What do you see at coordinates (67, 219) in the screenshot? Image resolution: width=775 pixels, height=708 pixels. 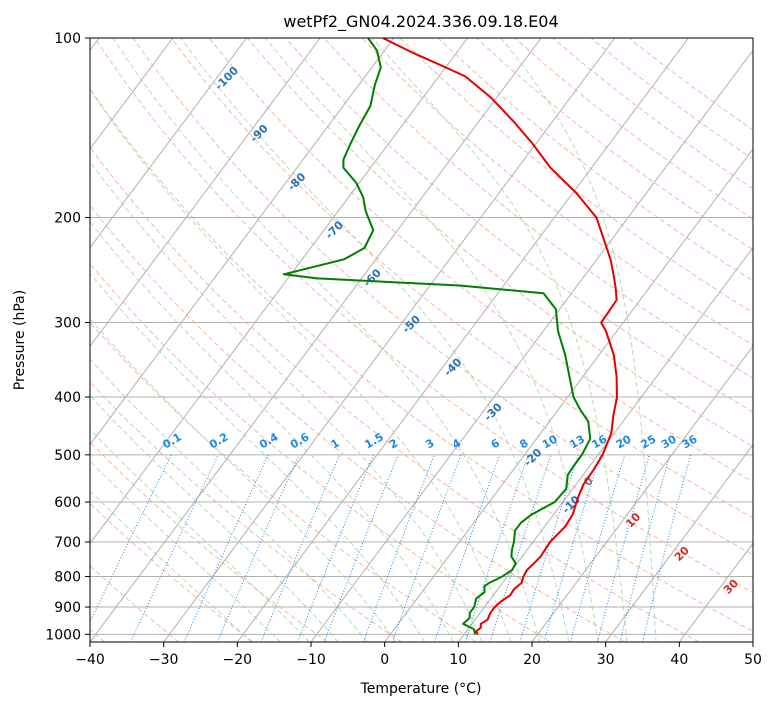 I see `y-tick-label: 200` at bounding box center [67, 219].